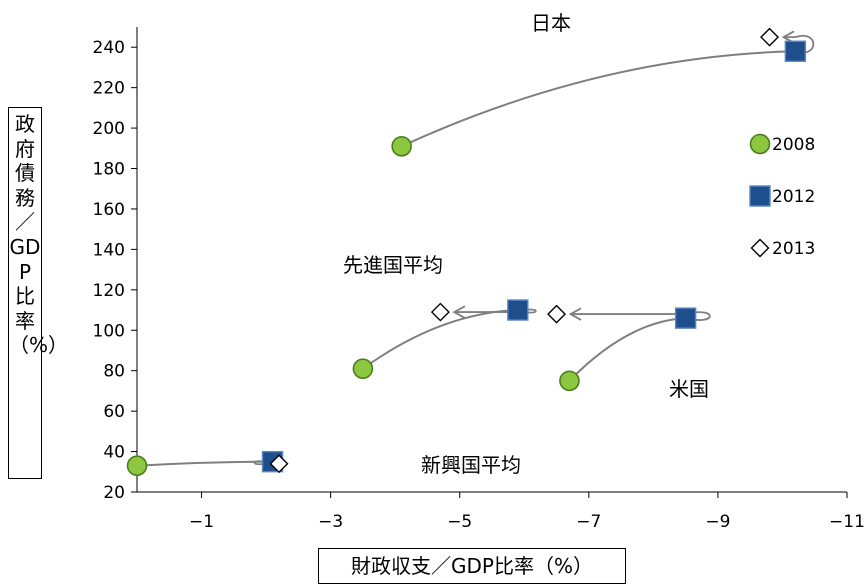  Describe the element at coordinates (109, 331) in the screenshot. I see `y-tick-label: 100` at that location.